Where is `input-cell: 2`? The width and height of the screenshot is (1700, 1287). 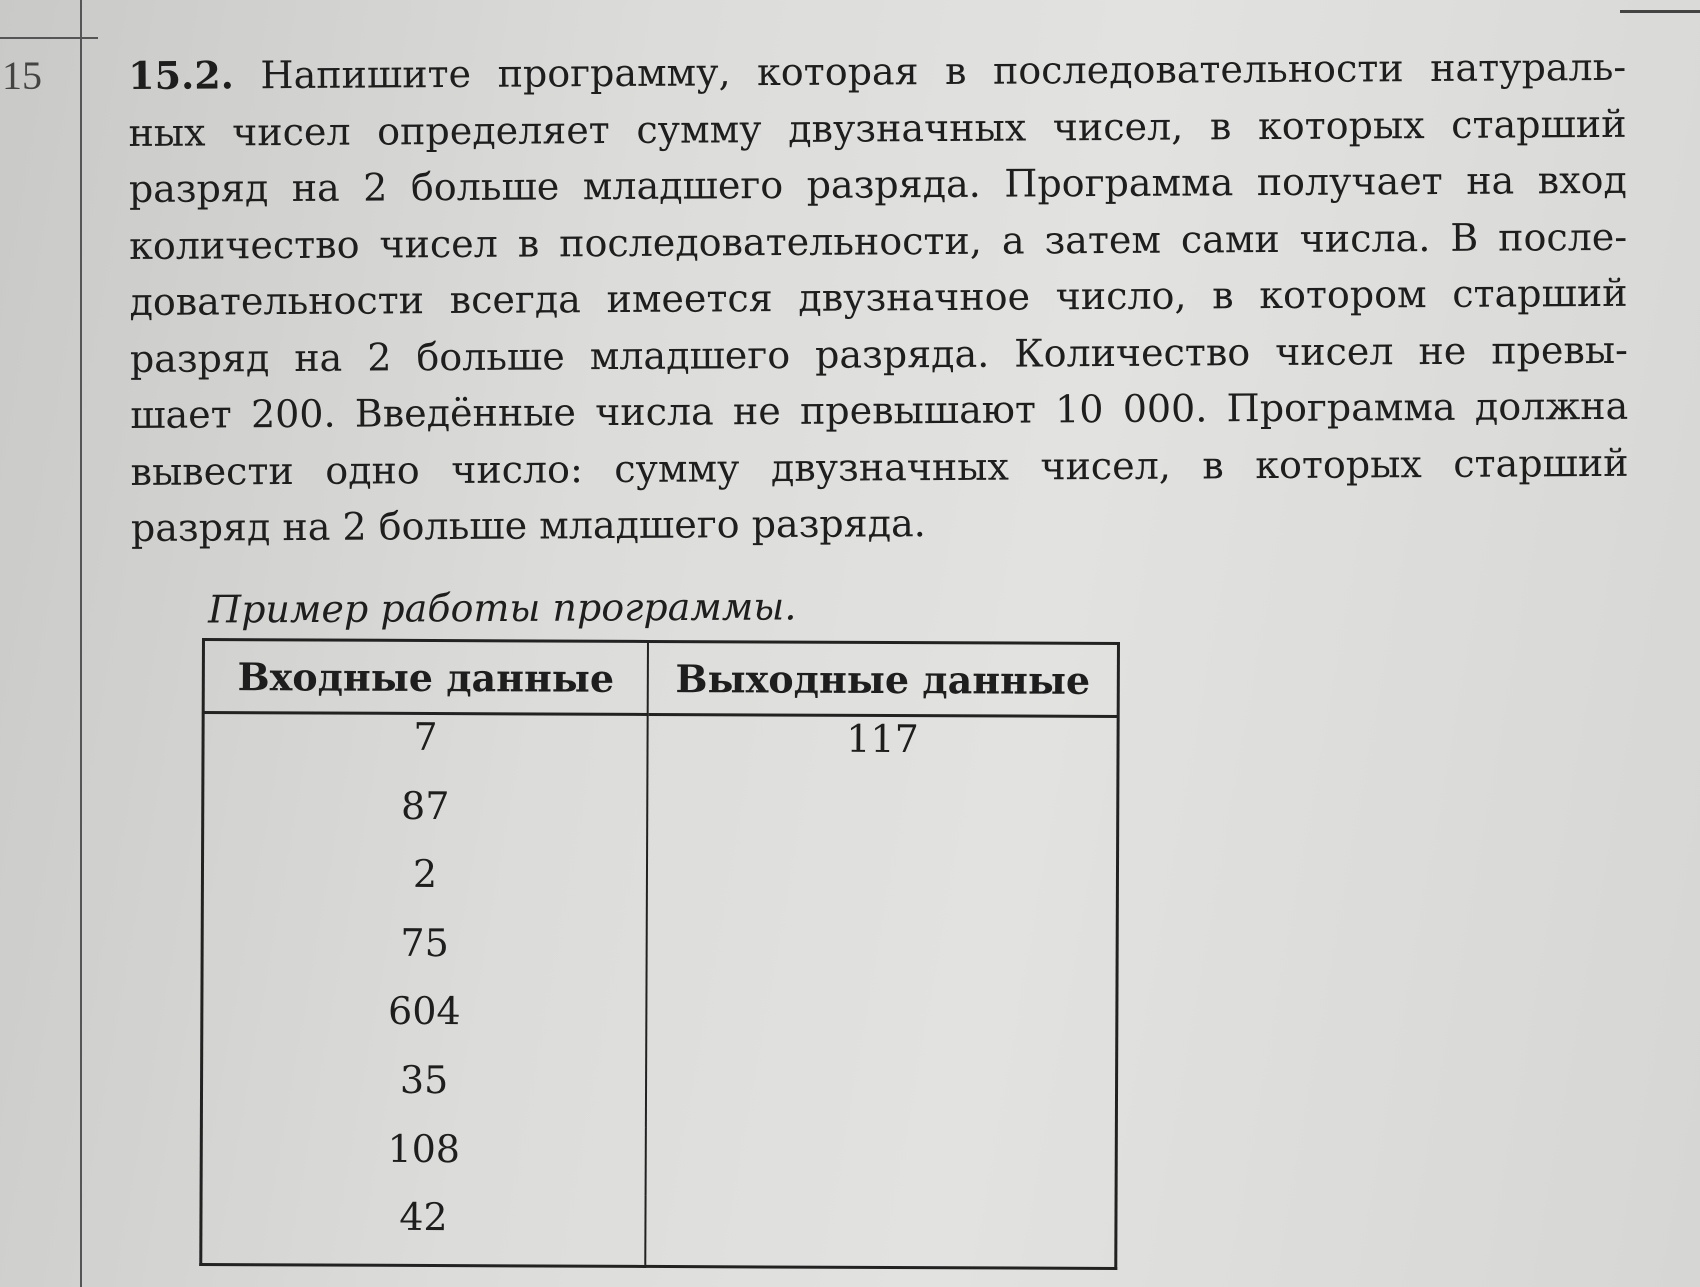 input-cell: 2 is located at coordinates (425, 886).